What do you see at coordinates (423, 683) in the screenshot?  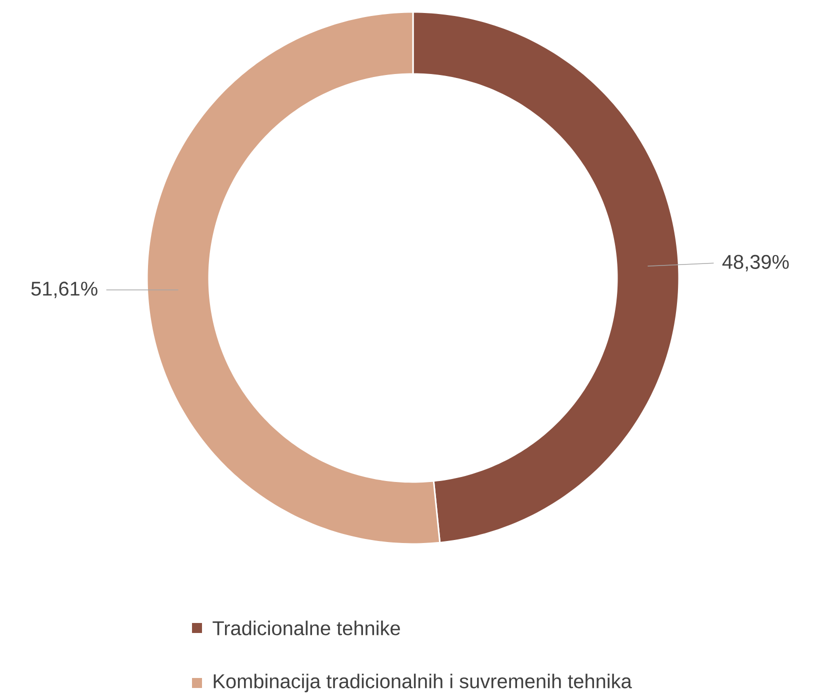 I see `legend-label: Kombinacija tradicionalnih i suvremenih tehnika` at bounding box center [423, 683].